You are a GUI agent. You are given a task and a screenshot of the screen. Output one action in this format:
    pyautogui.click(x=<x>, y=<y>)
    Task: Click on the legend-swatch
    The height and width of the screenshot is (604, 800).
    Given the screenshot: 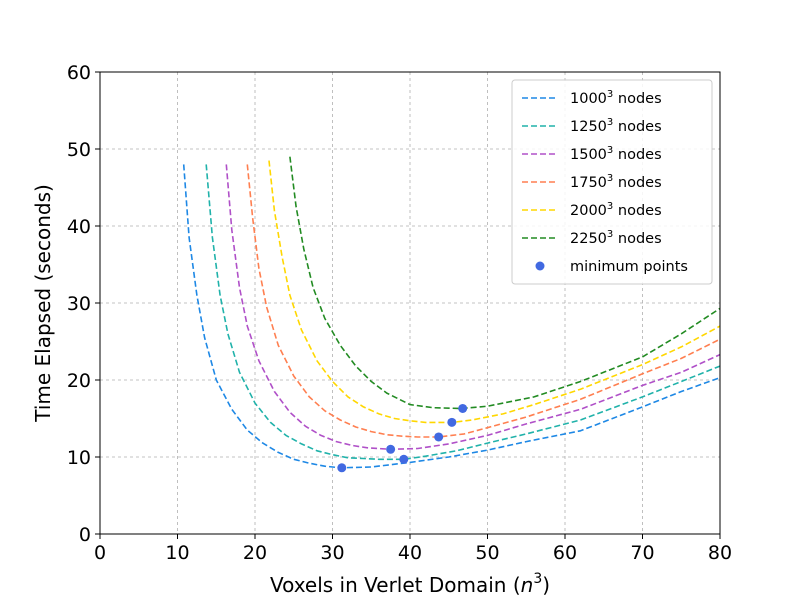 What is the action you would take?
    pyautogui.click(x=540, y=266)
    